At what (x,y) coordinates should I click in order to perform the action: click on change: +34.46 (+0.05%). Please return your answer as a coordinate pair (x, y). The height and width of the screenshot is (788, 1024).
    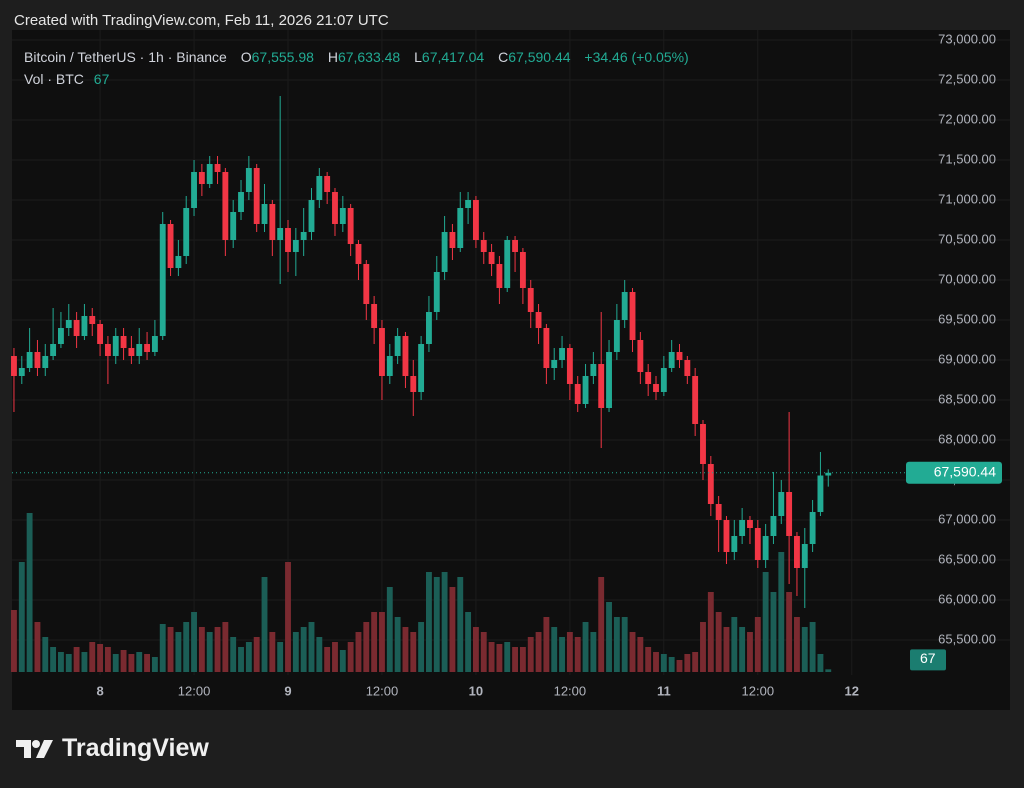
    Looking at the image, I should click on (636, 57).